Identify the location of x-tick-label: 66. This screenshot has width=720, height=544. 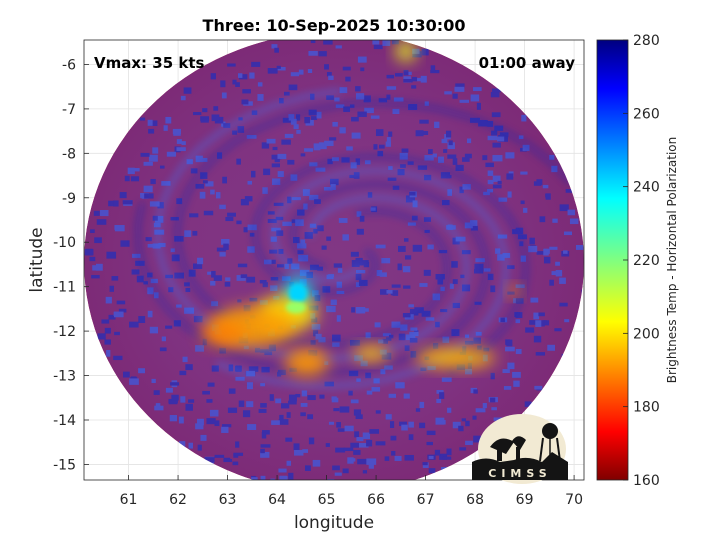
(376, 500).